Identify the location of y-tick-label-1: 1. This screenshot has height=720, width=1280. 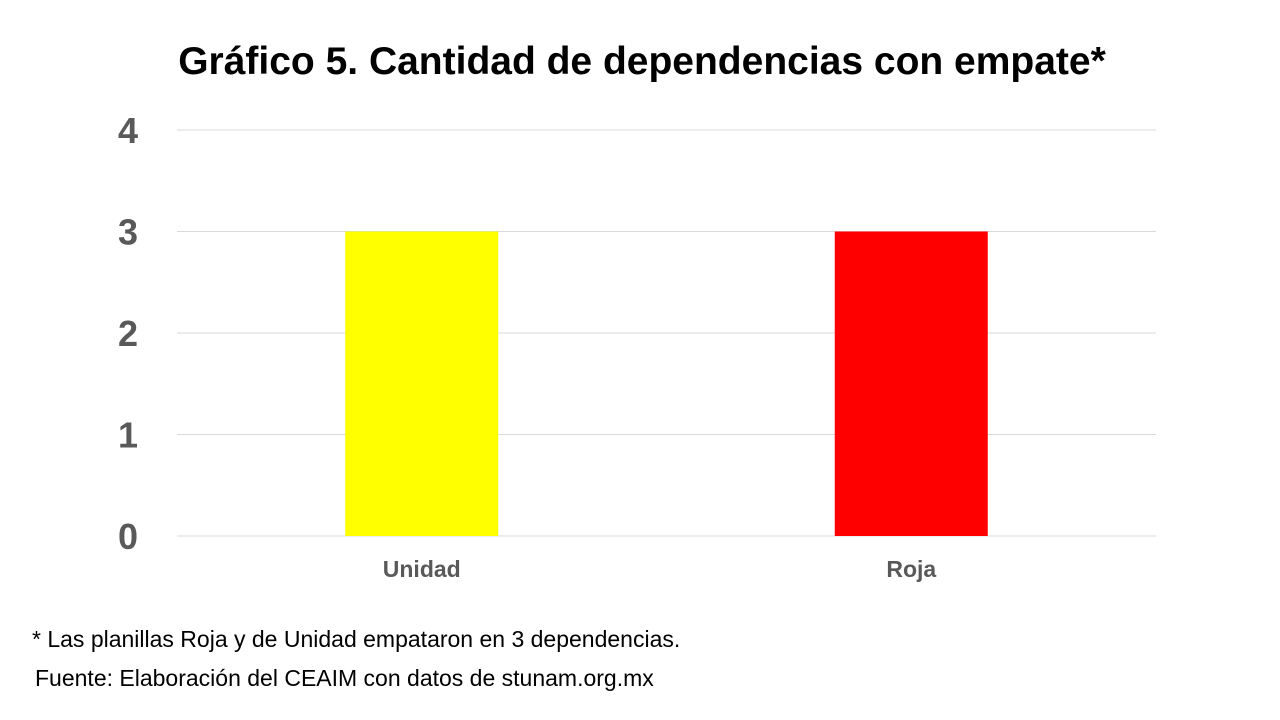
(128, 435).